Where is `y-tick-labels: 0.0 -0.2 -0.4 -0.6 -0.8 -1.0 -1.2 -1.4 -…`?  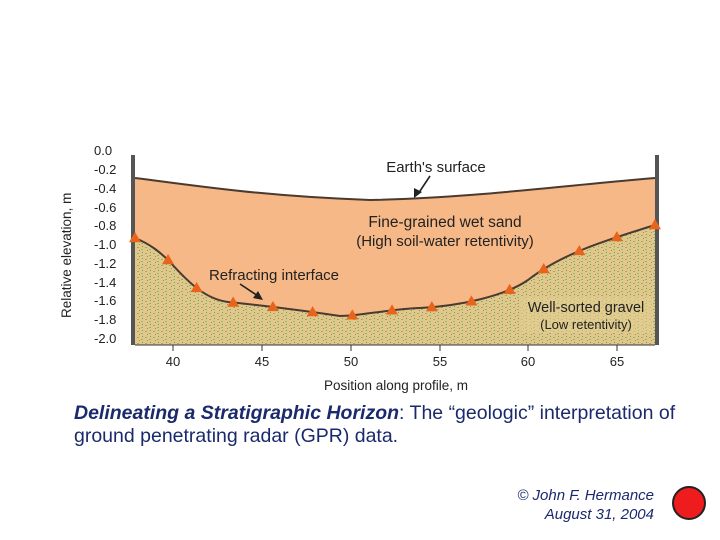 y-tick-labels: 0.0 -0.2 -0.4 -0.6 -0.8 -1.0 -1.2 -1.4 -… is located at coordinates (105, 244).